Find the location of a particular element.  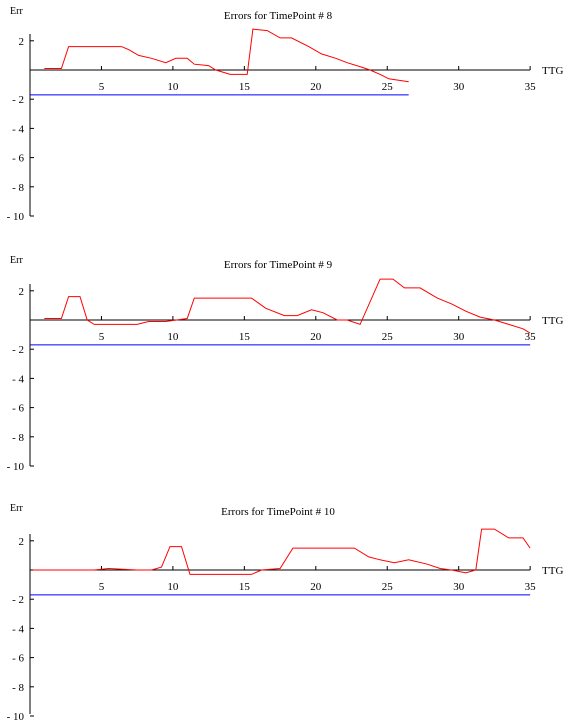

chart-title: Errors for TimePoint # 10 is located at coordinates (278, 512).